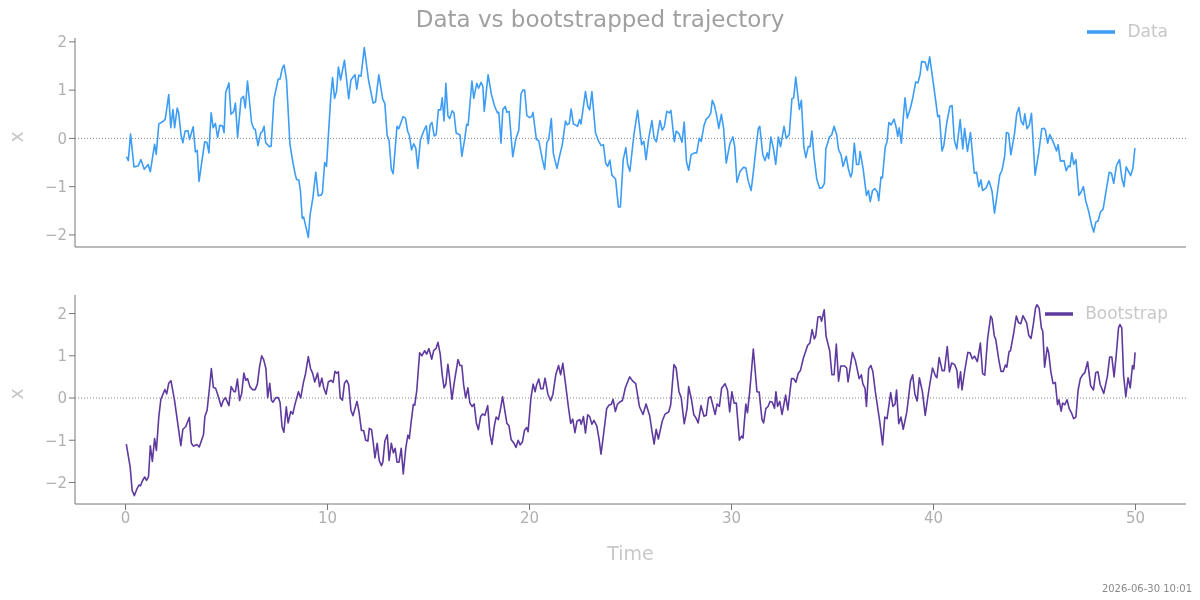 This screenshot has height=600, width=1200. I want to click on x-tick-label: 20, so click(529, 517).